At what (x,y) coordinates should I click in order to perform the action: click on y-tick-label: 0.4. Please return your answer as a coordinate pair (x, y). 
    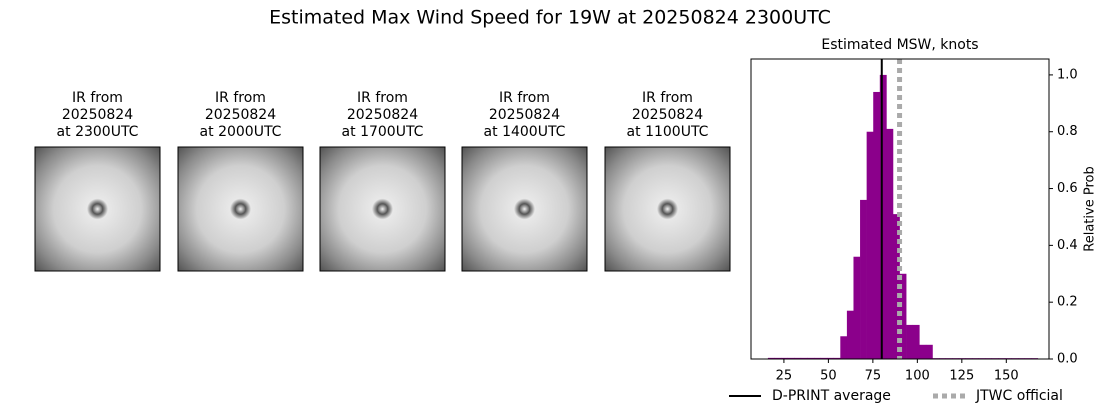
    Looking at the image, I should click on (1067, 245).